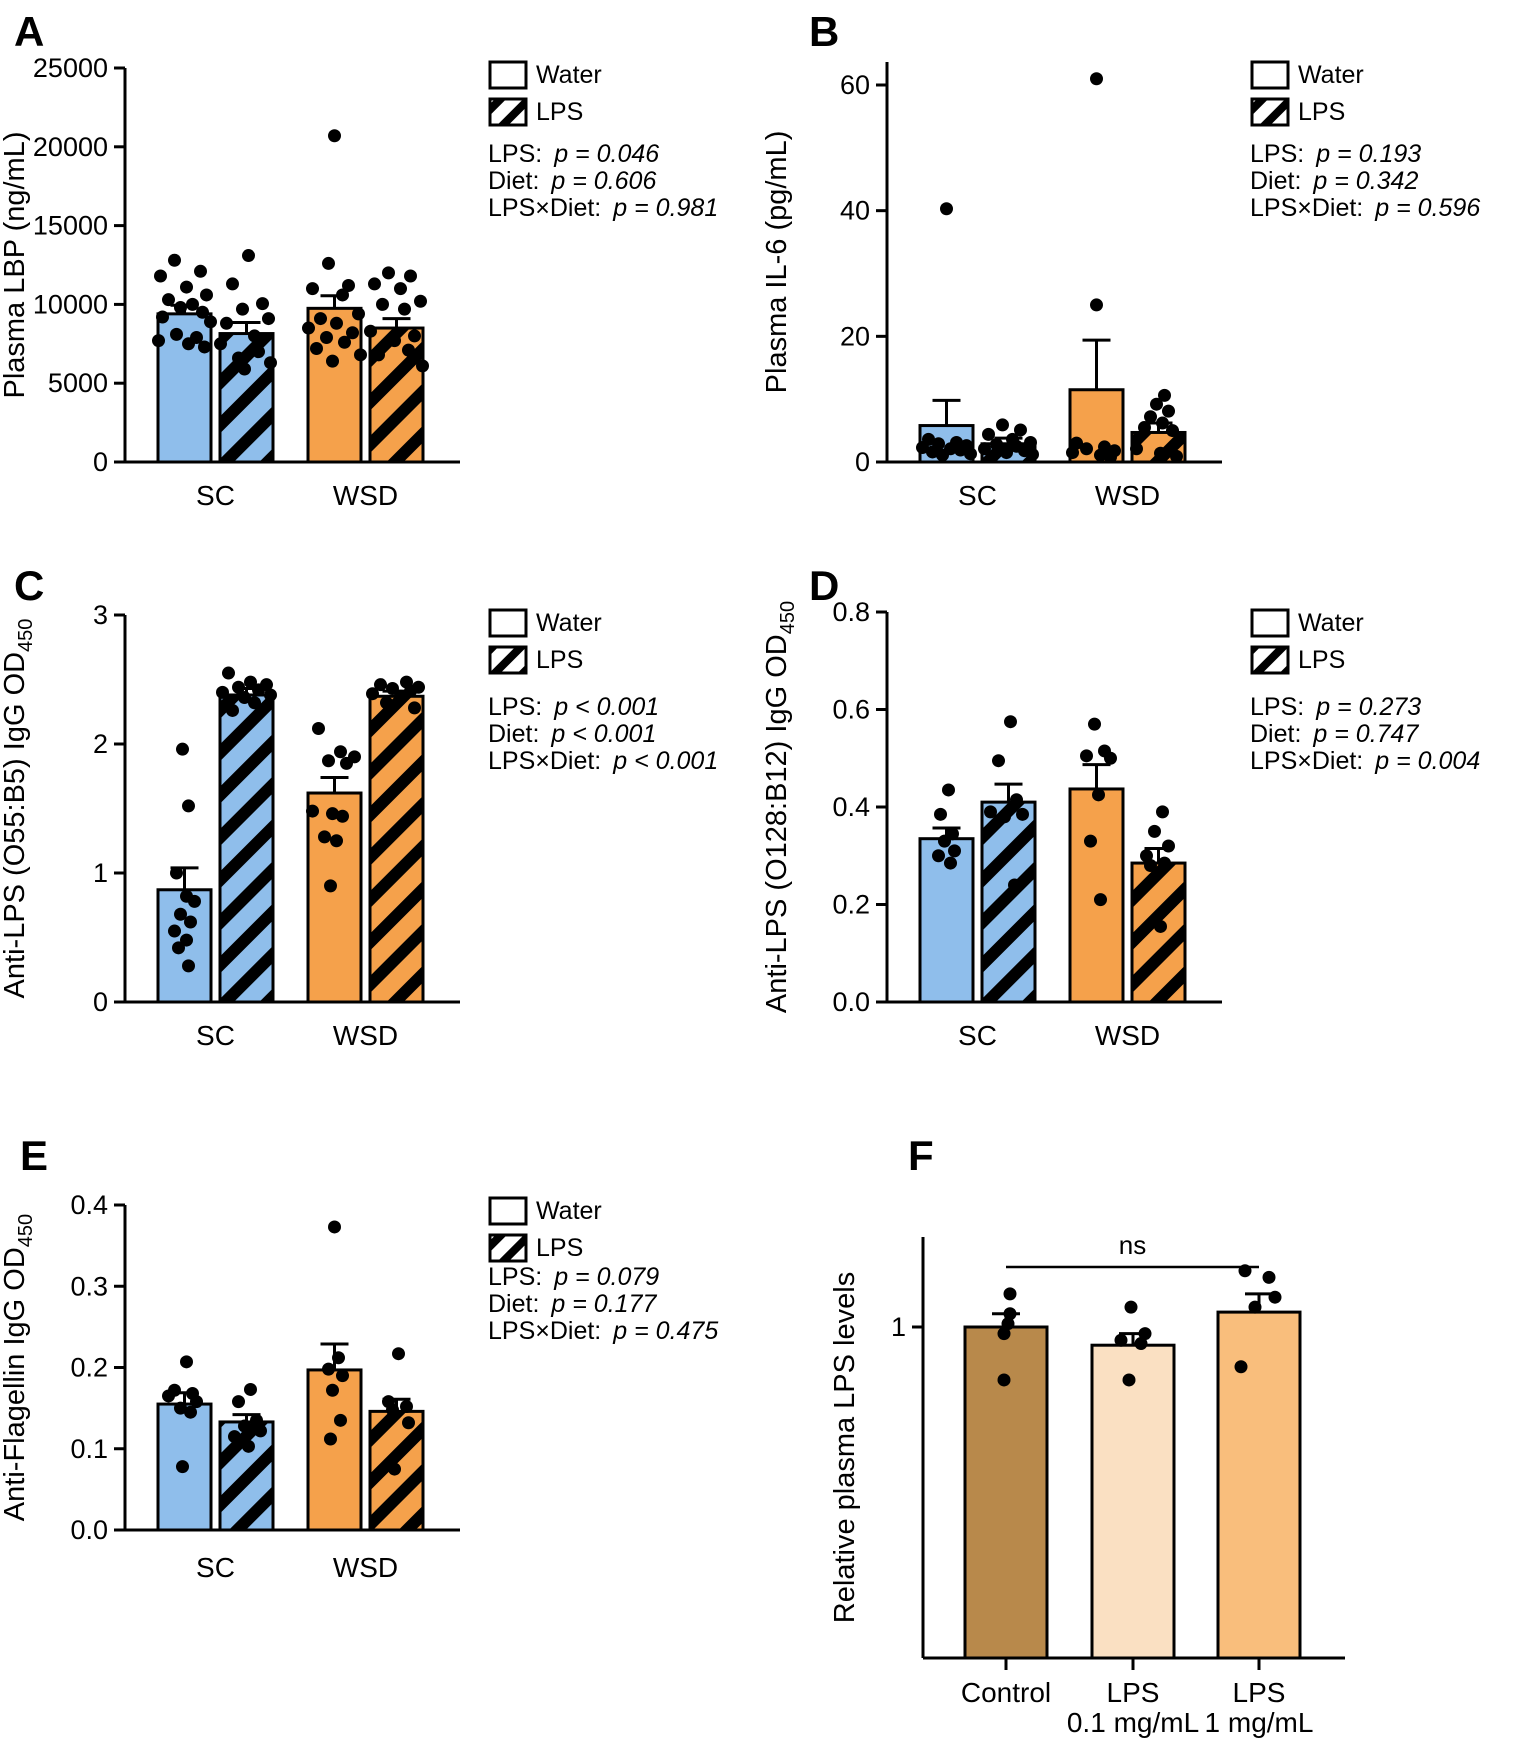 The height and width of the screenshot is (1738, 1524). What do you see at coordinates (1368, 707) in the screenshot?
I see `stats-p-value: p = 0.273` at bounding box center [1368, 707].